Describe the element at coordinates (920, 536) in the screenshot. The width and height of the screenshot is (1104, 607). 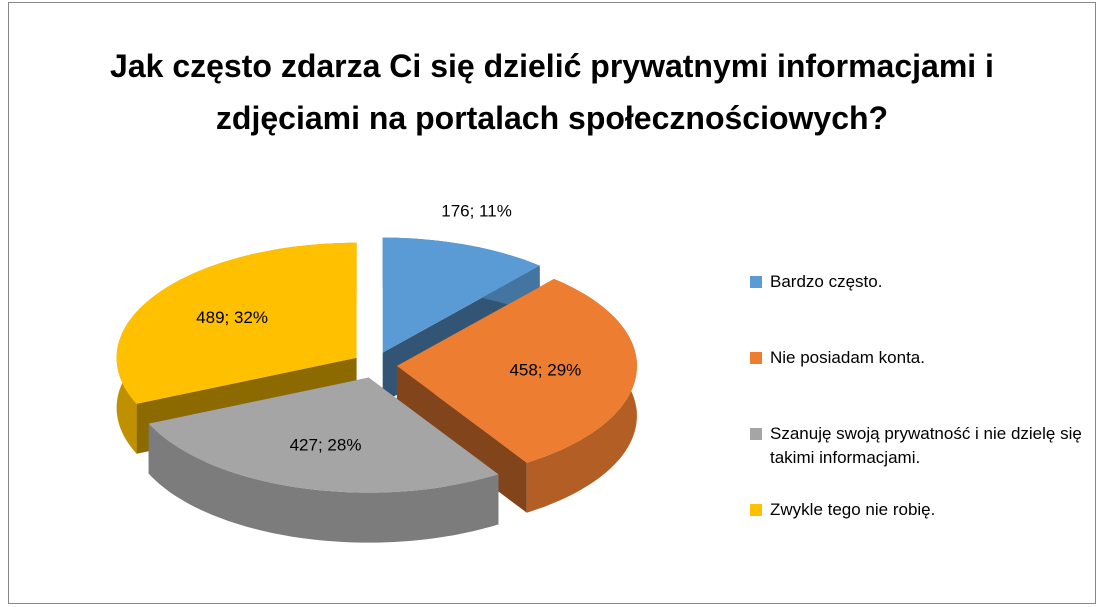
I see `legend-item: Zwykle tego nie robię.` at that location.